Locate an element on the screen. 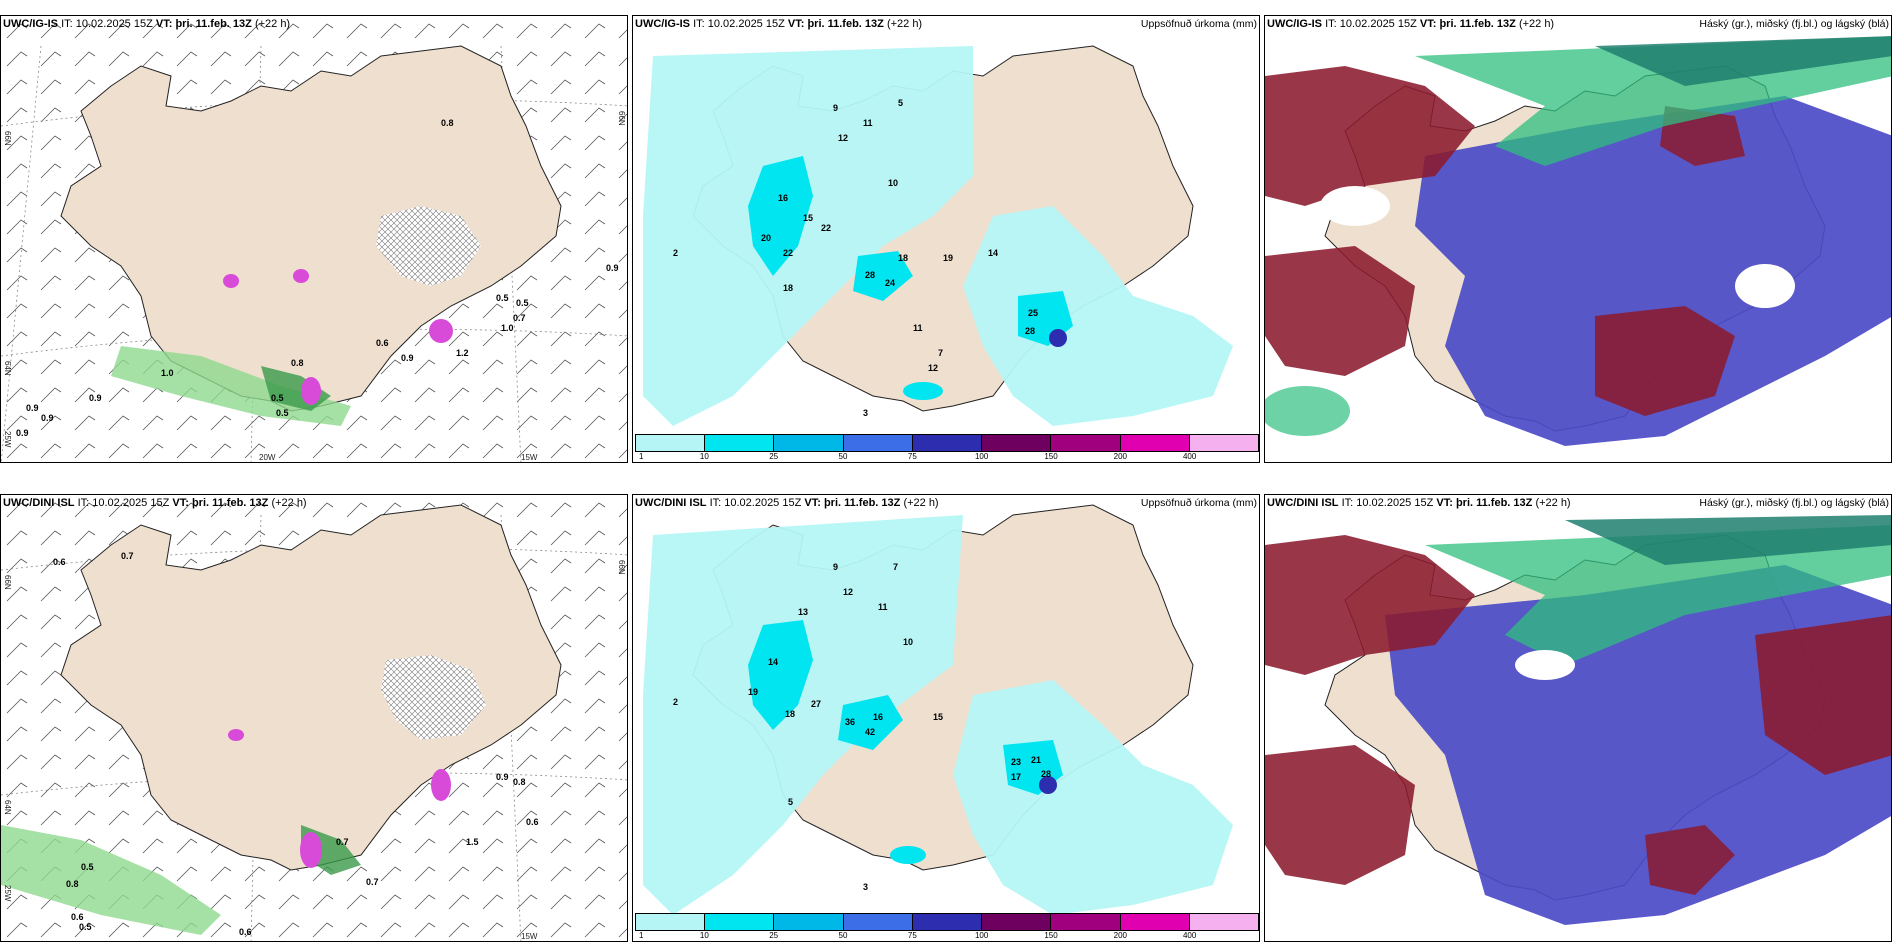 The height and width of the screenshot is (950, 1900). svg-text: 24 is located at coordinates (890, 283).